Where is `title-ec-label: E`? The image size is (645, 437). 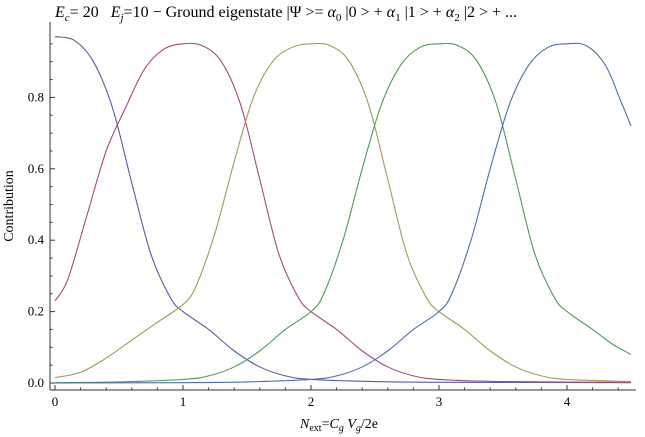
title-ec-label: E is located at coordinates (59, 12).